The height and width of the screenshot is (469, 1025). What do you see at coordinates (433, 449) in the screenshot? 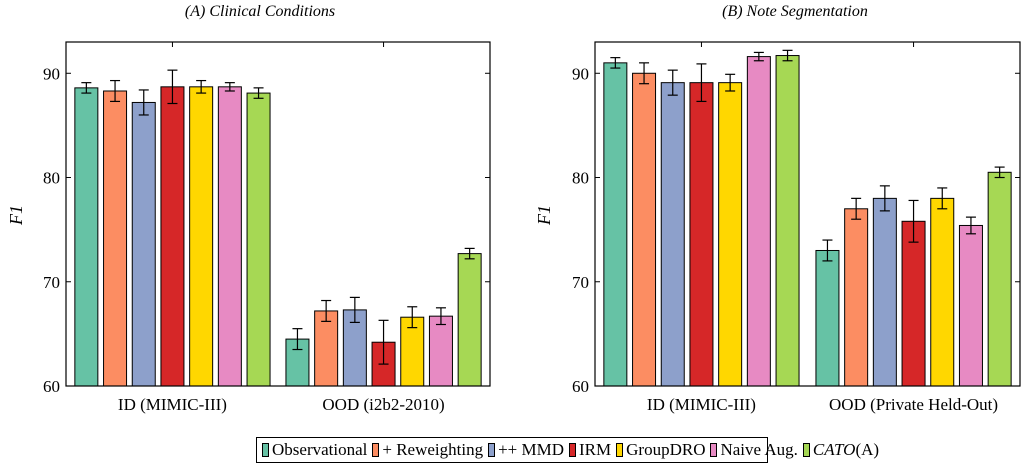
I see `legend-label-reweighting: + Reweighting` at bounding box center [433, 449].